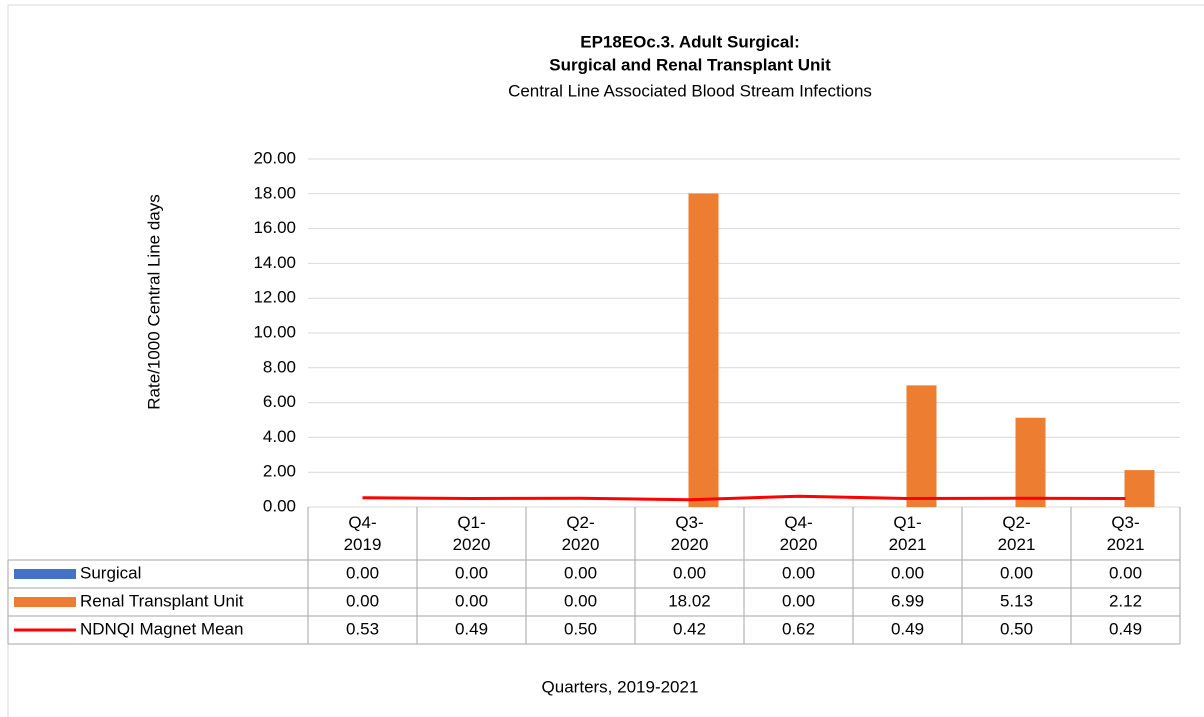  I want to click on y-tick-label: 2.00, so click(279, 471).